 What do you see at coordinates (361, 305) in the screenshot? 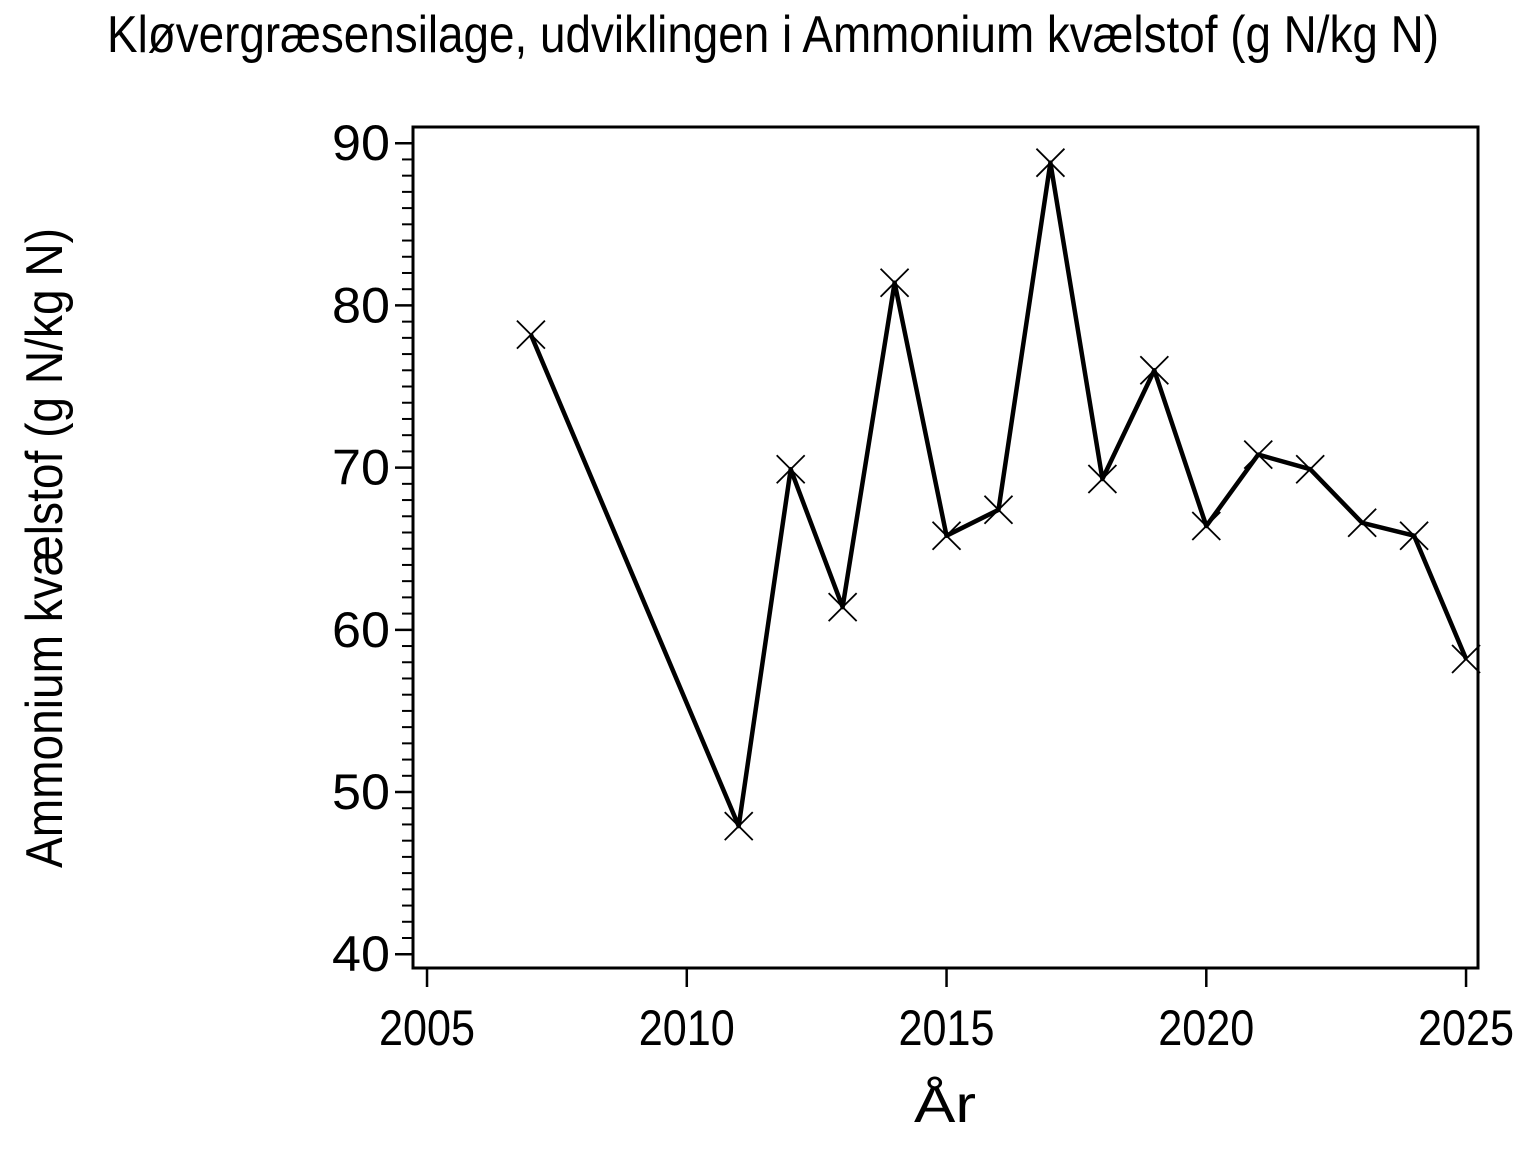
I see `y-tick-label: 80` at bounding box center [361, 305].